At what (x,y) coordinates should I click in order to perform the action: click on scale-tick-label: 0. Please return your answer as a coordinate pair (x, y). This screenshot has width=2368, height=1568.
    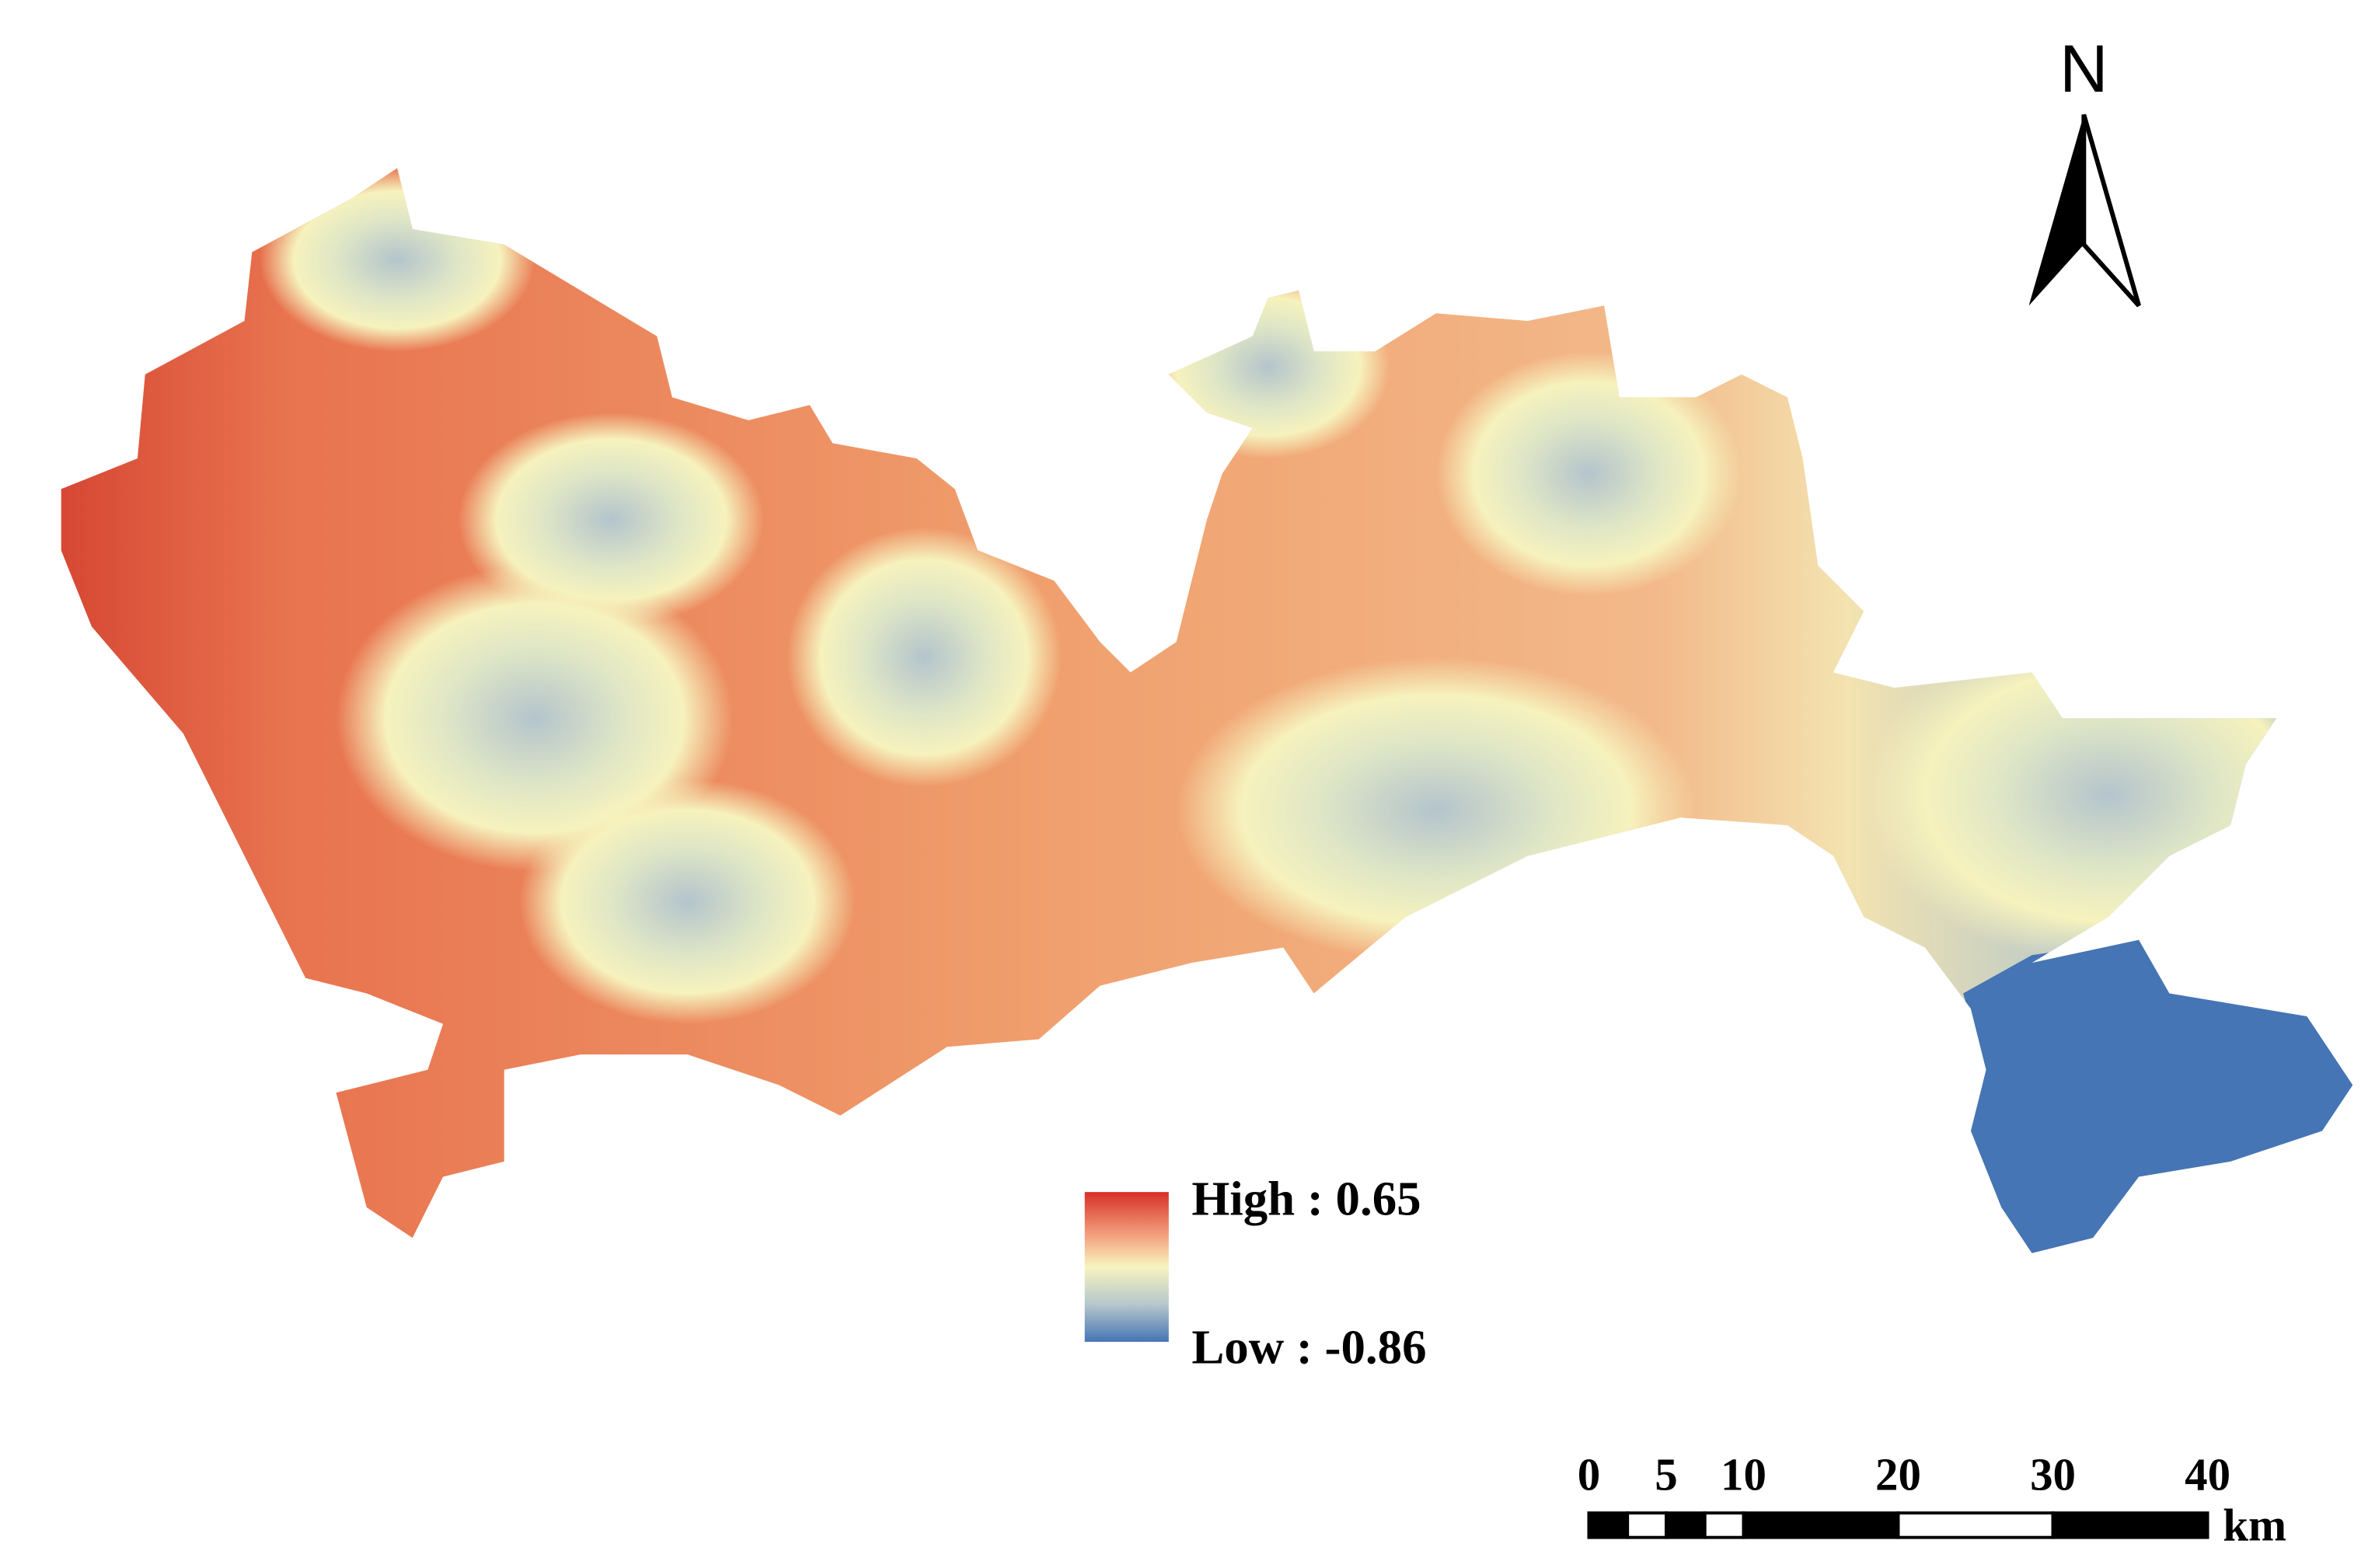
    Looking at the image, I should click on (1589, 1474).